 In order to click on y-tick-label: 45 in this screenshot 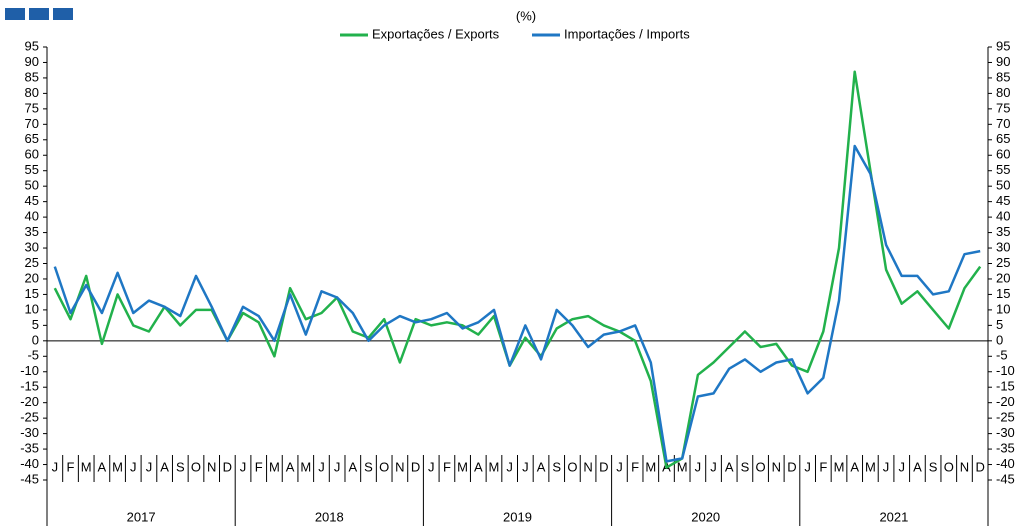, I will do `click(32, 200)`.